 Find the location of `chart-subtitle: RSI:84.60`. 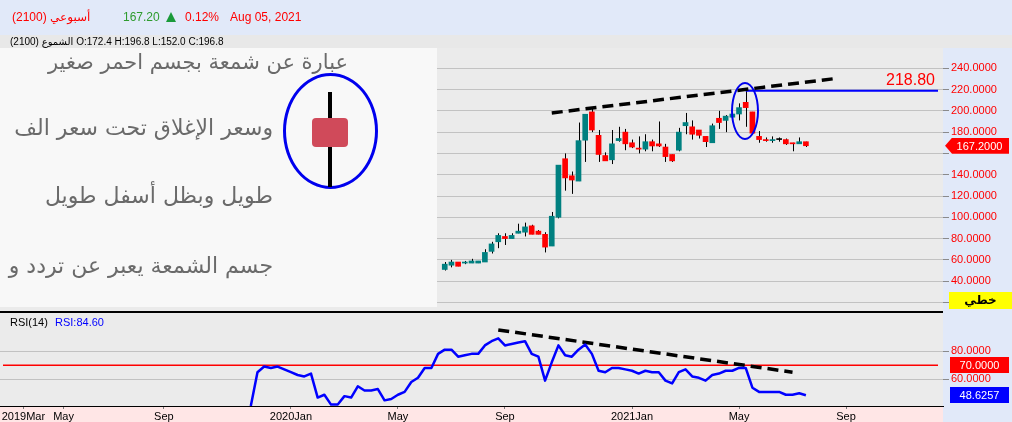

chart-subtitle: RSI:84.60 is located at coordinates (79, 322).